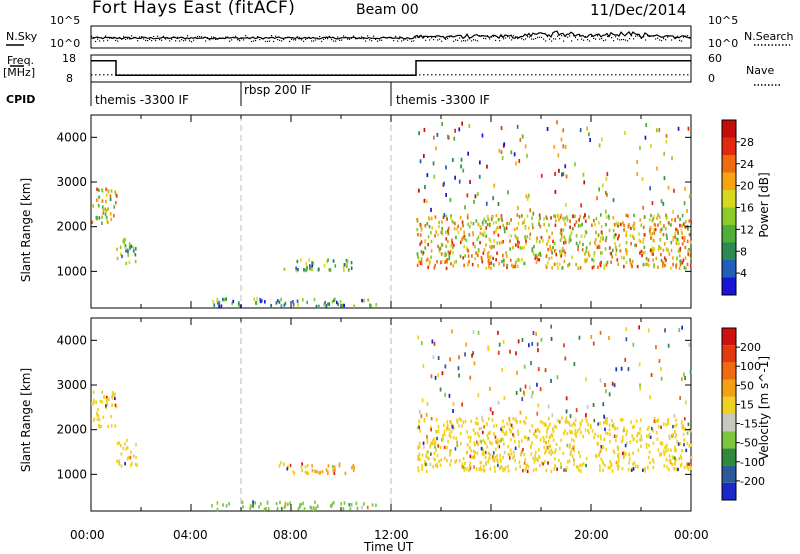 The width and height of the screenshot is (800, 554). What do you see at coordinates (729, 164) in the screenshot?
I see `power-colorbar-swatch` at bounding box center [729, 164].